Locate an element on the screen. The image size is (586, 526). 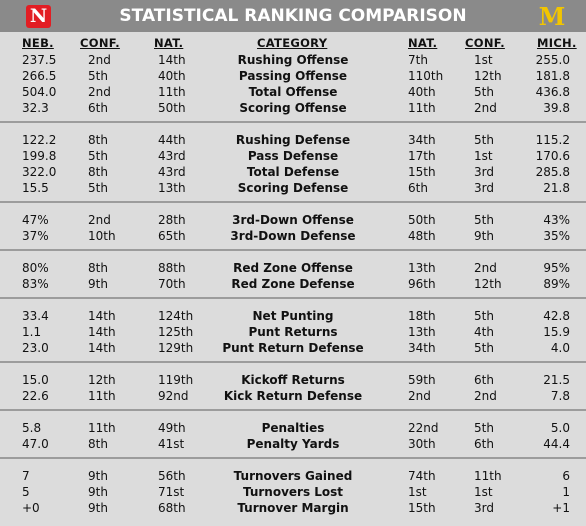
neb-value: 22.6 is located at coordinates (35, 396).